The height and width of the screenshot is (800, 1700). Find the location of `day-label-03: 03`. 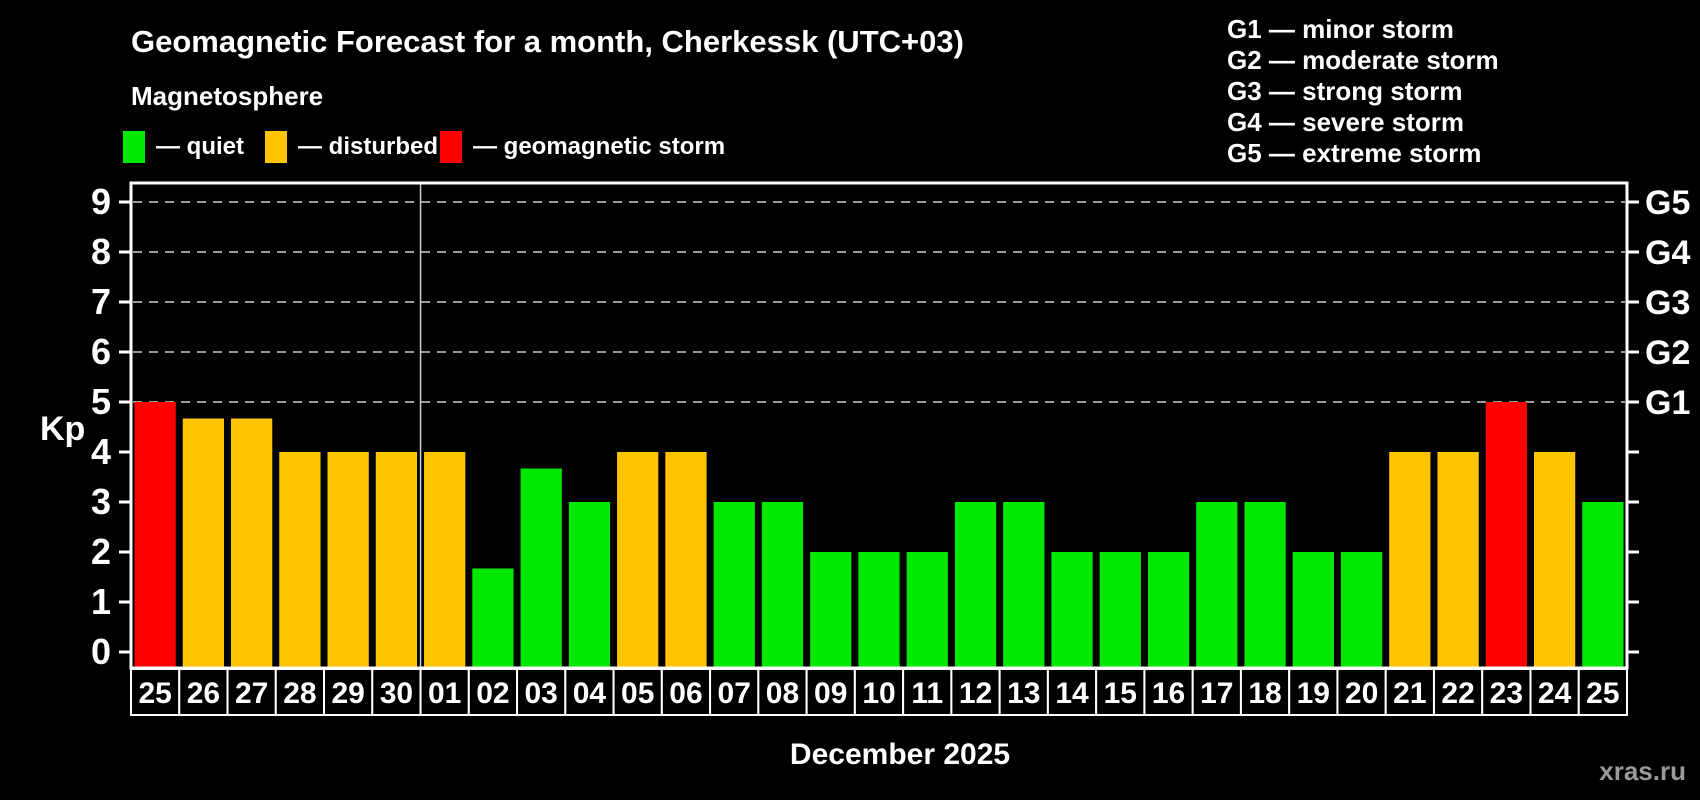

day-label-03: 03 is located at coordinates (541, 693).